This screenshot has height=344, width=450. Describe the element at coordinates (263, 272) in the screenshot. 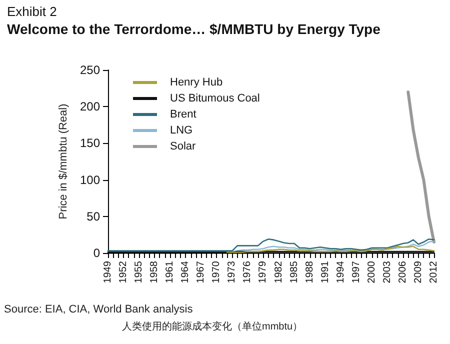

I see `x-tick-label: 1979` at that location.